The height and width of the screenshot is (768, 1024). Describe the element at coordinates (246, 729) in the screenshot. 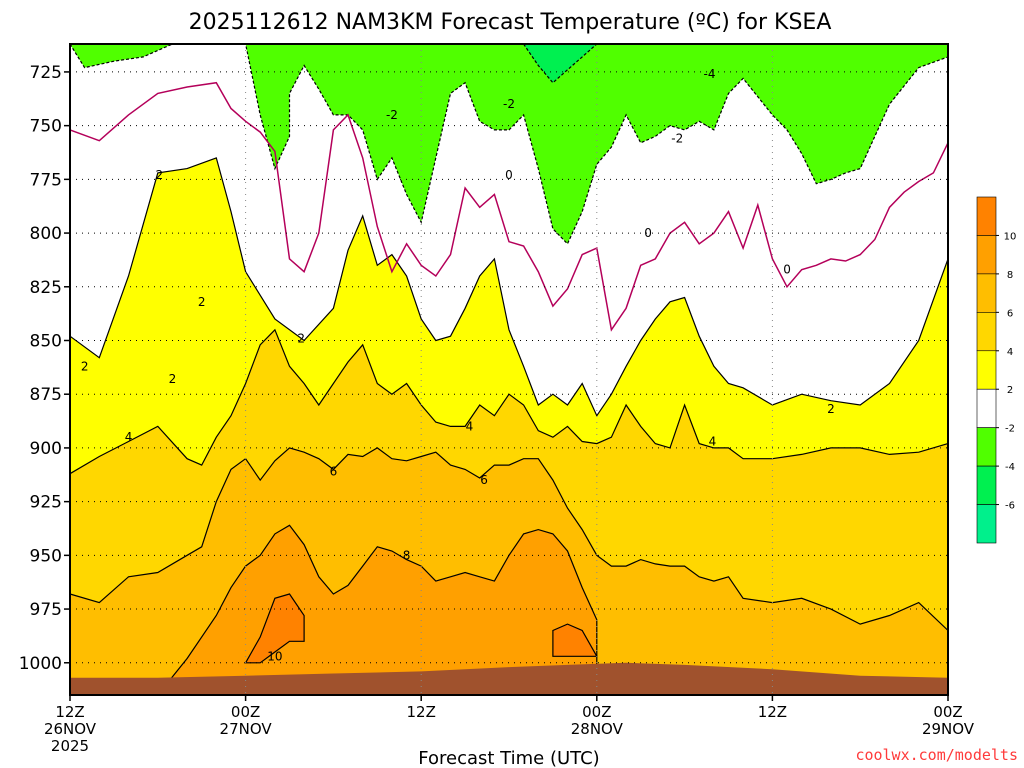

I see `x-tick-label: 27NOV` at that location.